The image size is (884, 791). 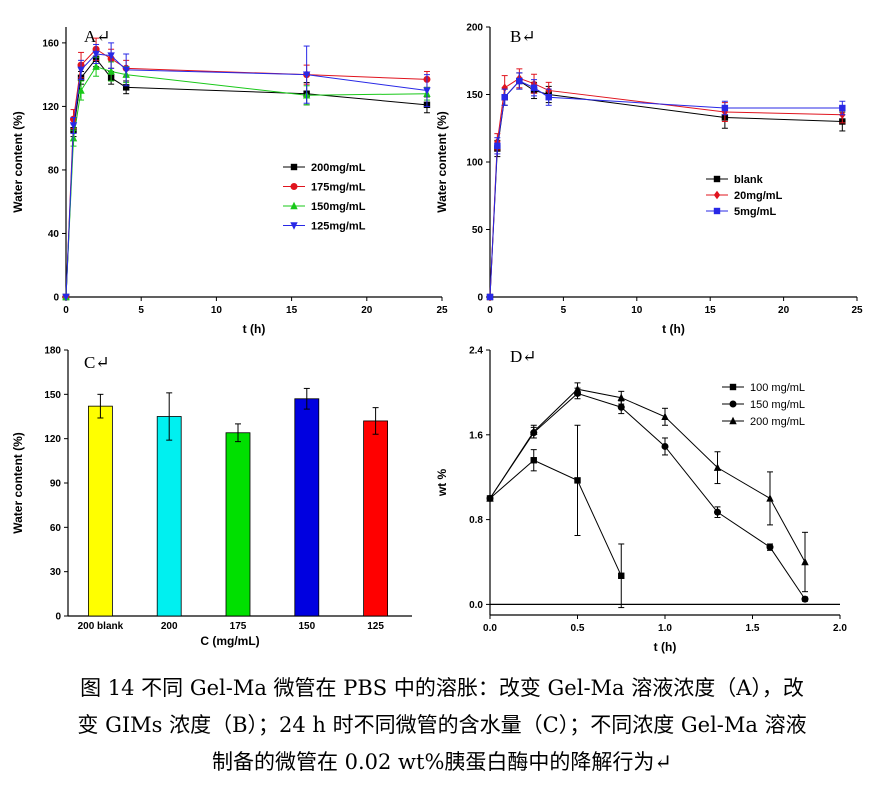 What do you see at coordinates (338, 188) in the screenshot?
I see `legend-label: 175mg/mL` at bounding box center [338, 188].